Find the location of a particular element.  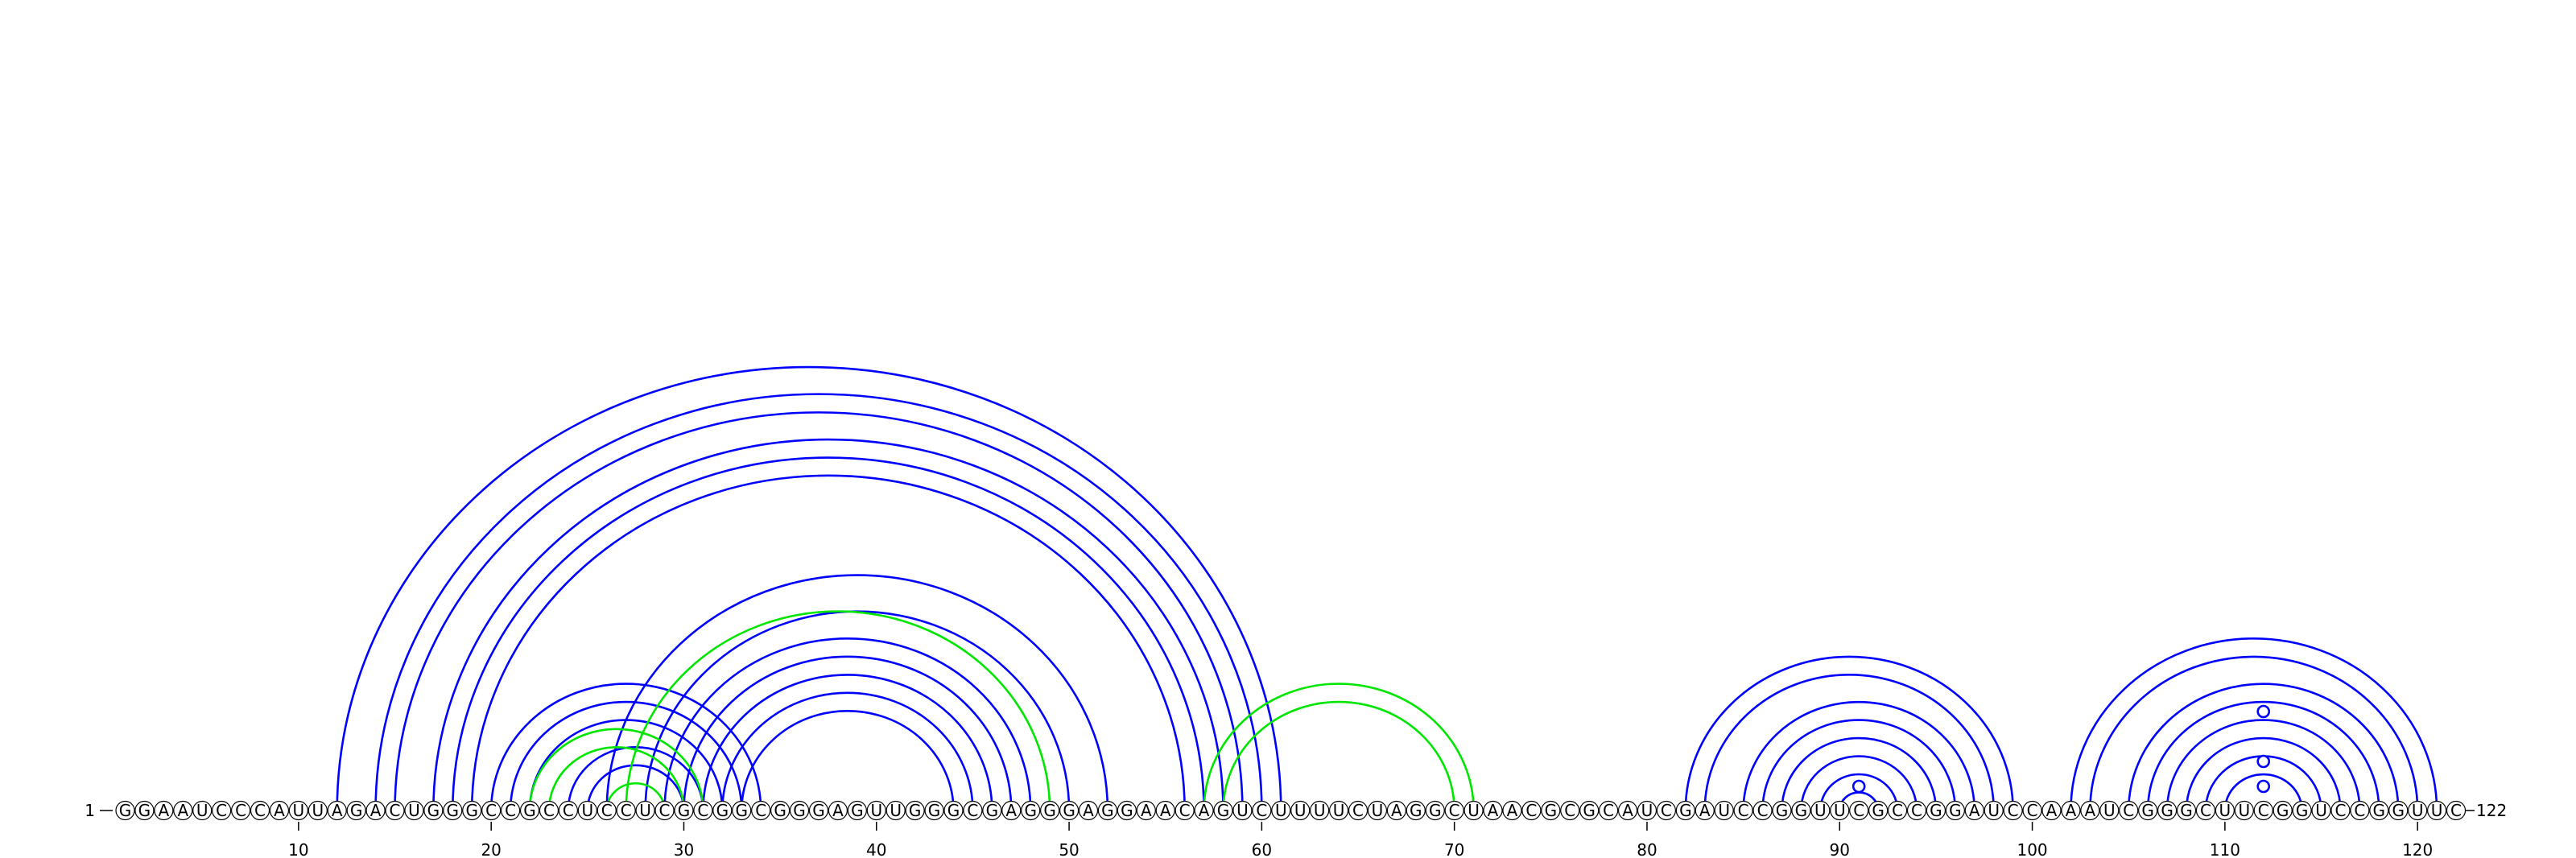

alternate-pair-arc is located at coordinates (838, 710).